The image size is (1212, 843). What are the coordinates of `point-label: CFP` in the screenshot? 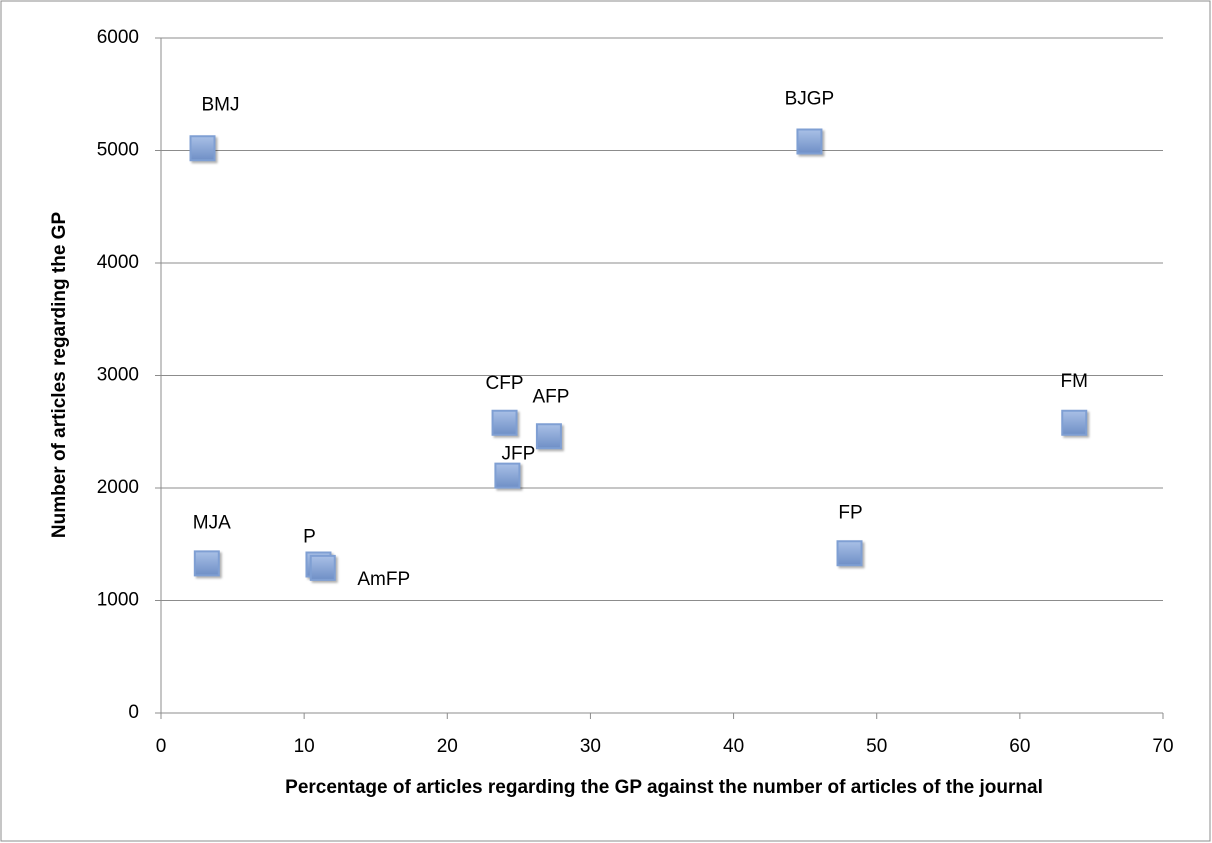 It's located at (505, 383).